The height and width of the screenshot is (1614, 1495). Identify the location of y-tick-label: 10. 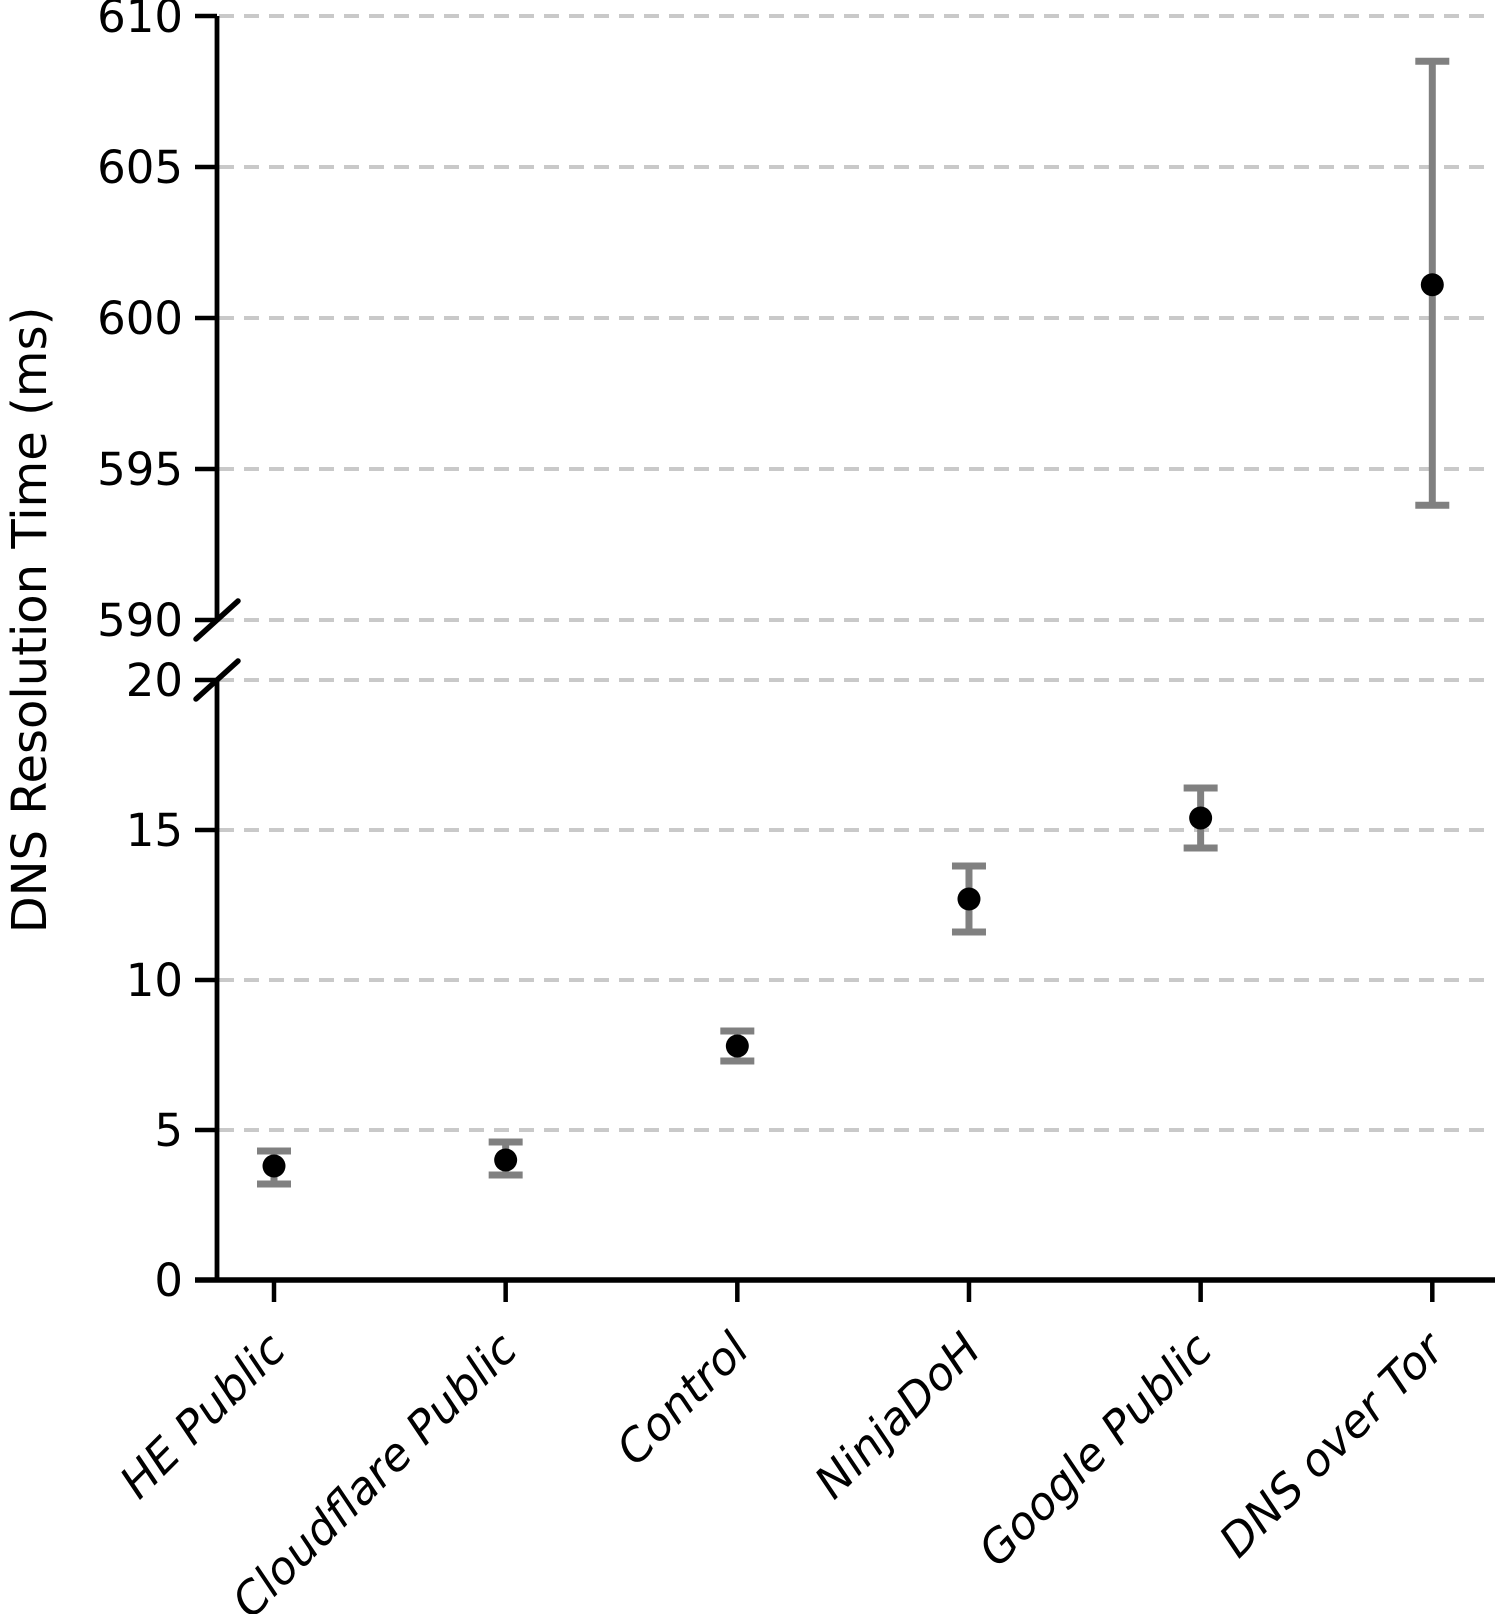
(154, 980).